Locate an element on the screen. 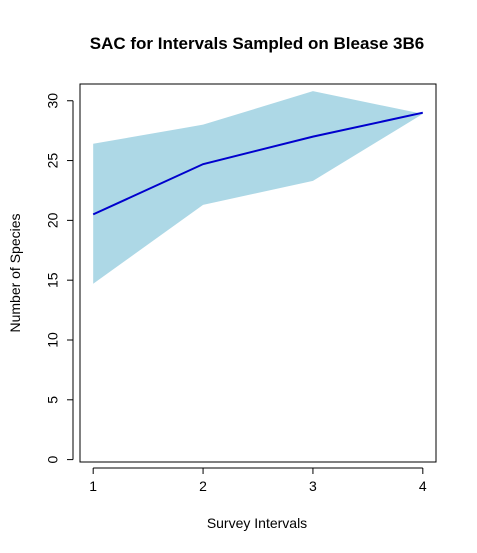 The width and height of the screenshot is (477, 553). y-tick-label: 15 is located at coordinates (53, 280).